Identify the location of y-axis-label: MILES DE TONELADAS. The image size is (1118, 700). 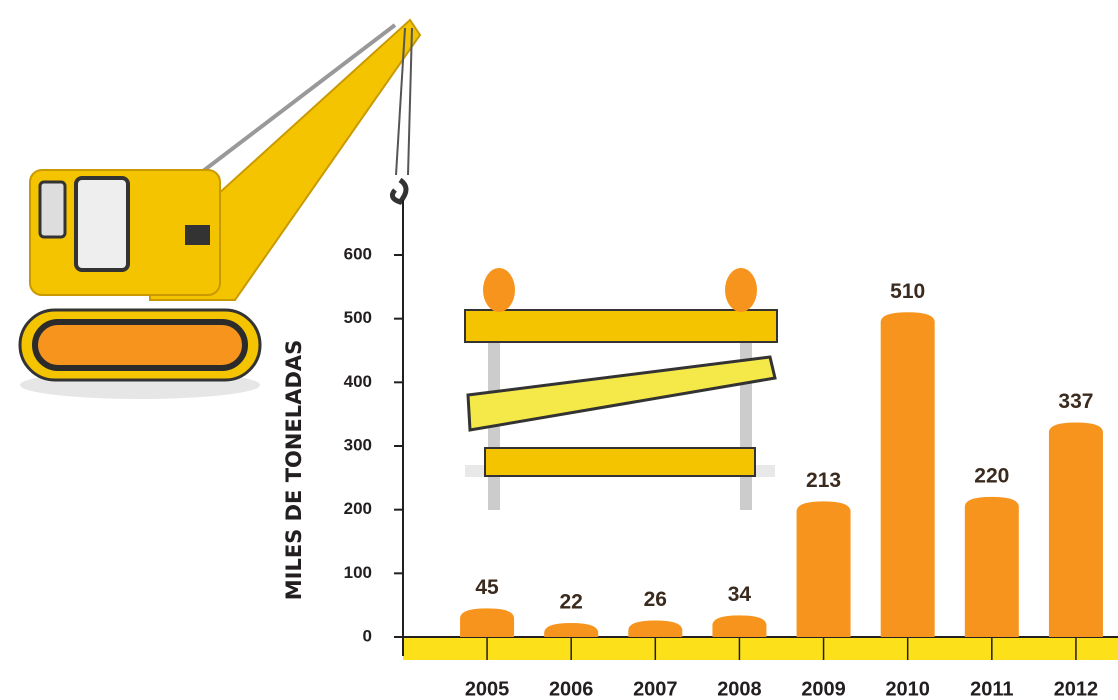
(294, 470).